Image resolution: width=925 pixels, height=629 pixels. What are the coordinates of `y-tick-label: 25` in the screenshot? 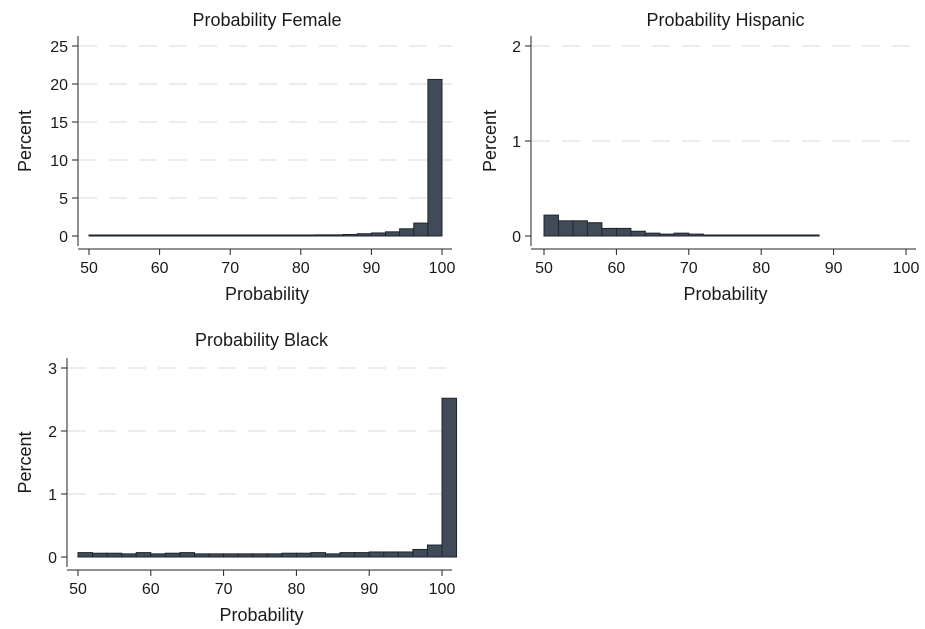 It's located at (59, 47).